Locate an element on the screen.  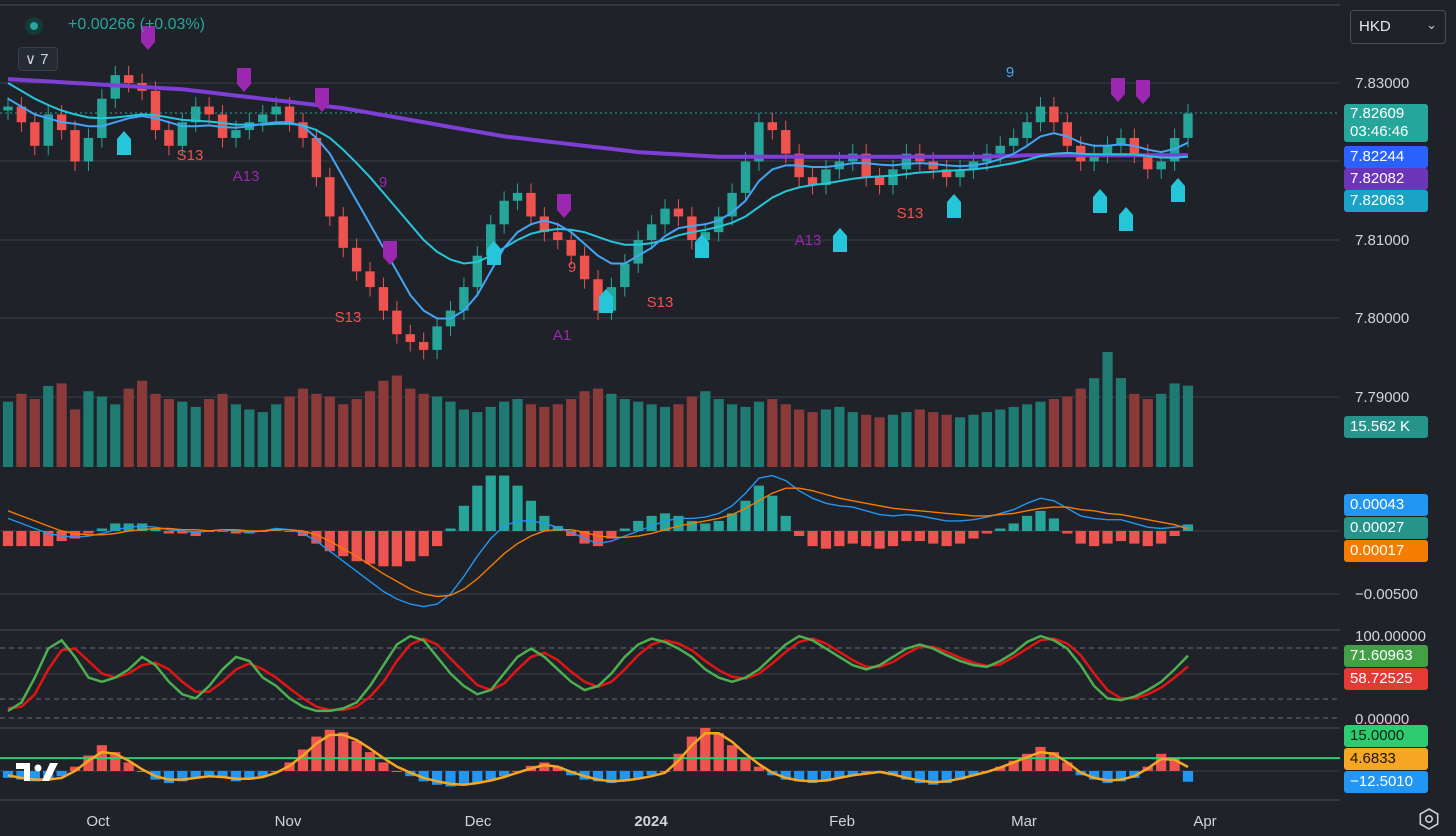
time-axis-label: Feb is located at coordinates (842, 821).